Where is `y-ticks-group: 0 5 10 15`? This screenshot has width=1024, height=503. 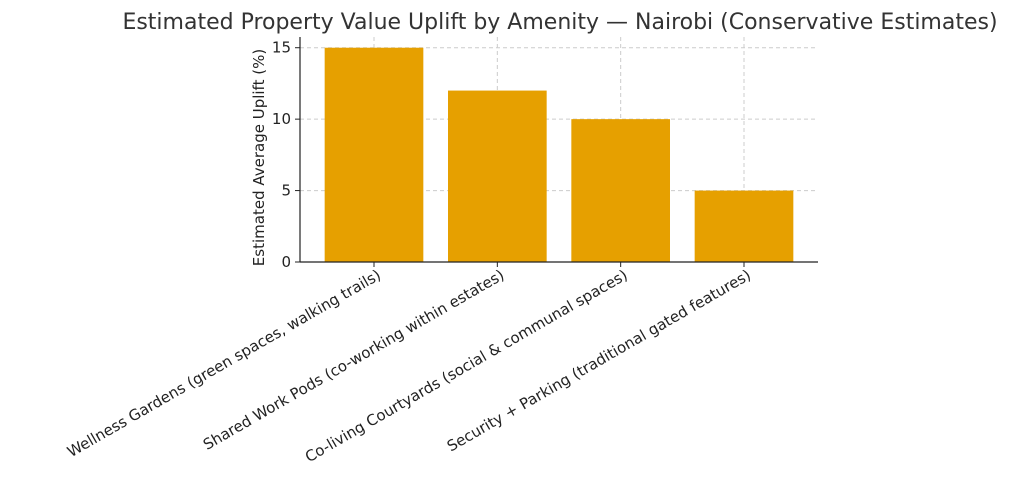 y-ticks-group: 0 5 10 15 is located at coordinates (286, 155).